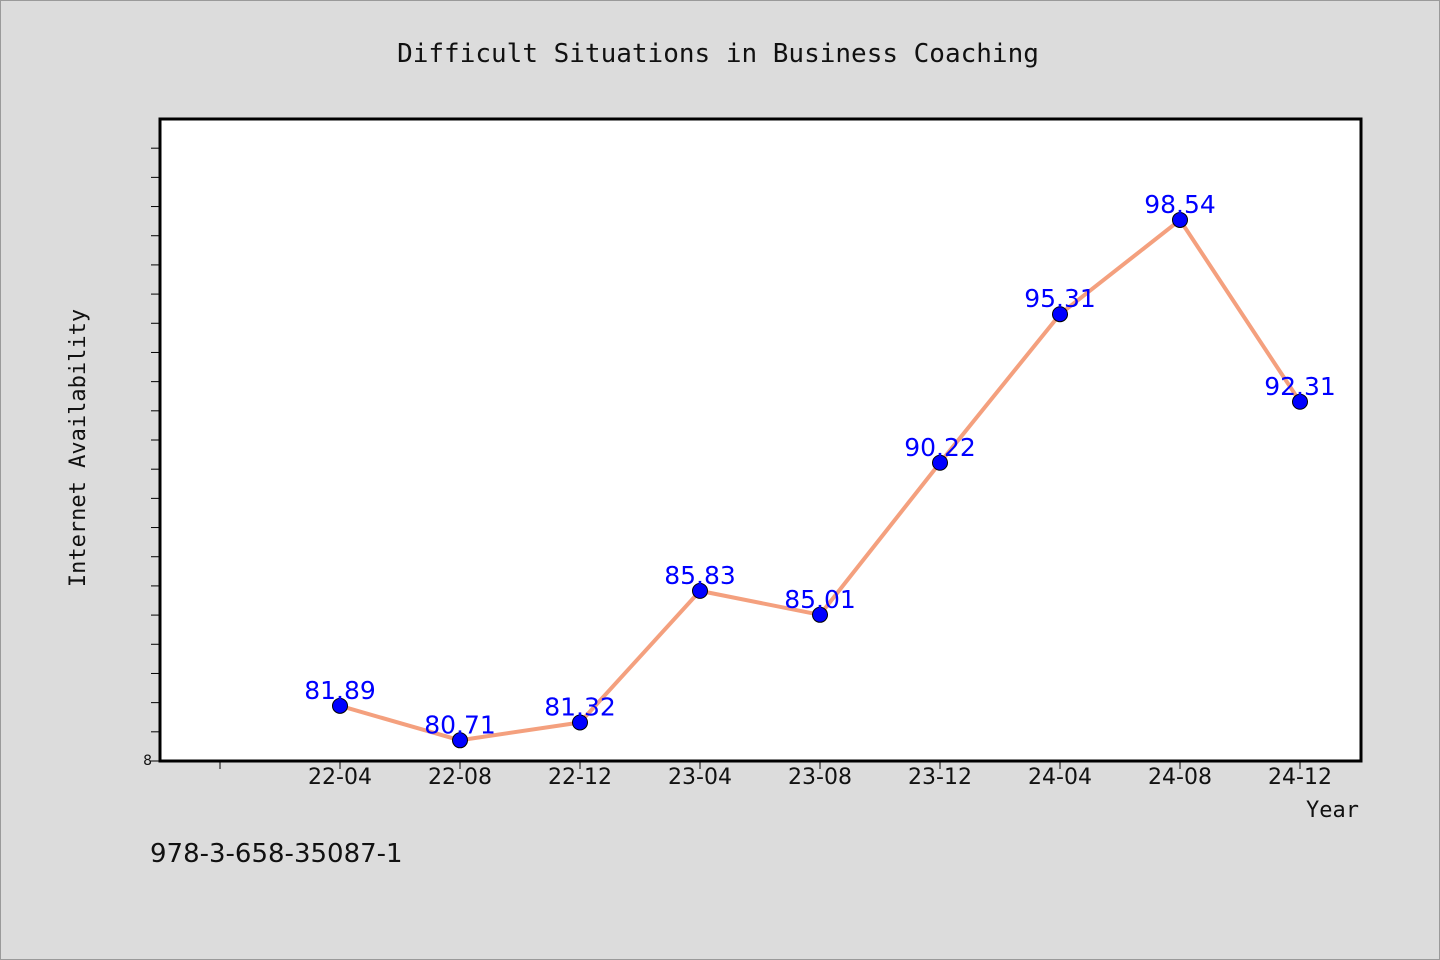 This screenshot has width=1440, height=960. Describe the element at coordinates (1300, 386) in the screenshot. I see `data-label: 92.31` at that location.